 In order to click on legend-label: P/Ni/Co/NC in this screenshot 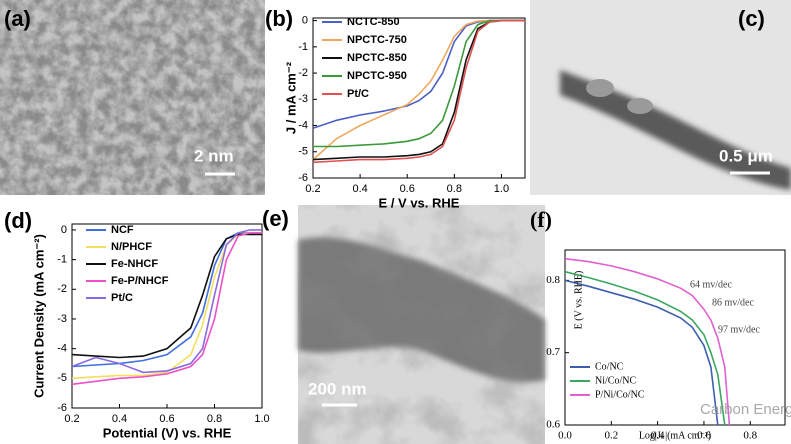, I will do `click(620, 394)`.